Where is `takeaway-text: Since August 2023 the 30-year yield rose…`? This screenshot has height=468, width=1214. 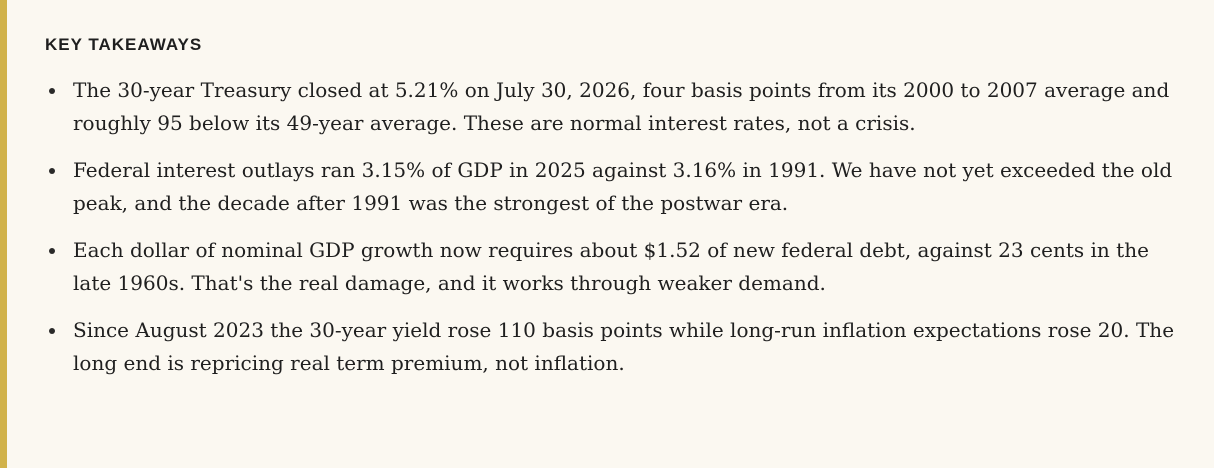 takeaway-text: Since August 2023 the 30-year yield rose… is located at coordinates (624, 346).